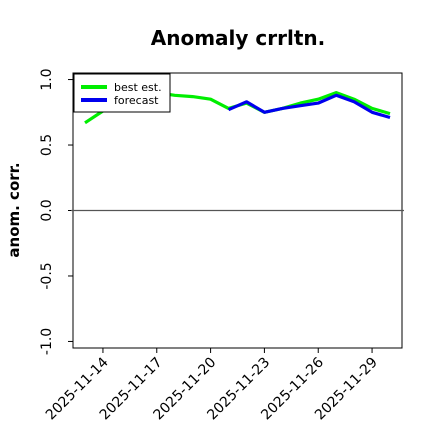 The width and height of the screenshot is (440, 440). Describe the element at coordinates (14, 209) in the screenshot. I see `y-axis-label: anom. corr.` at that location.